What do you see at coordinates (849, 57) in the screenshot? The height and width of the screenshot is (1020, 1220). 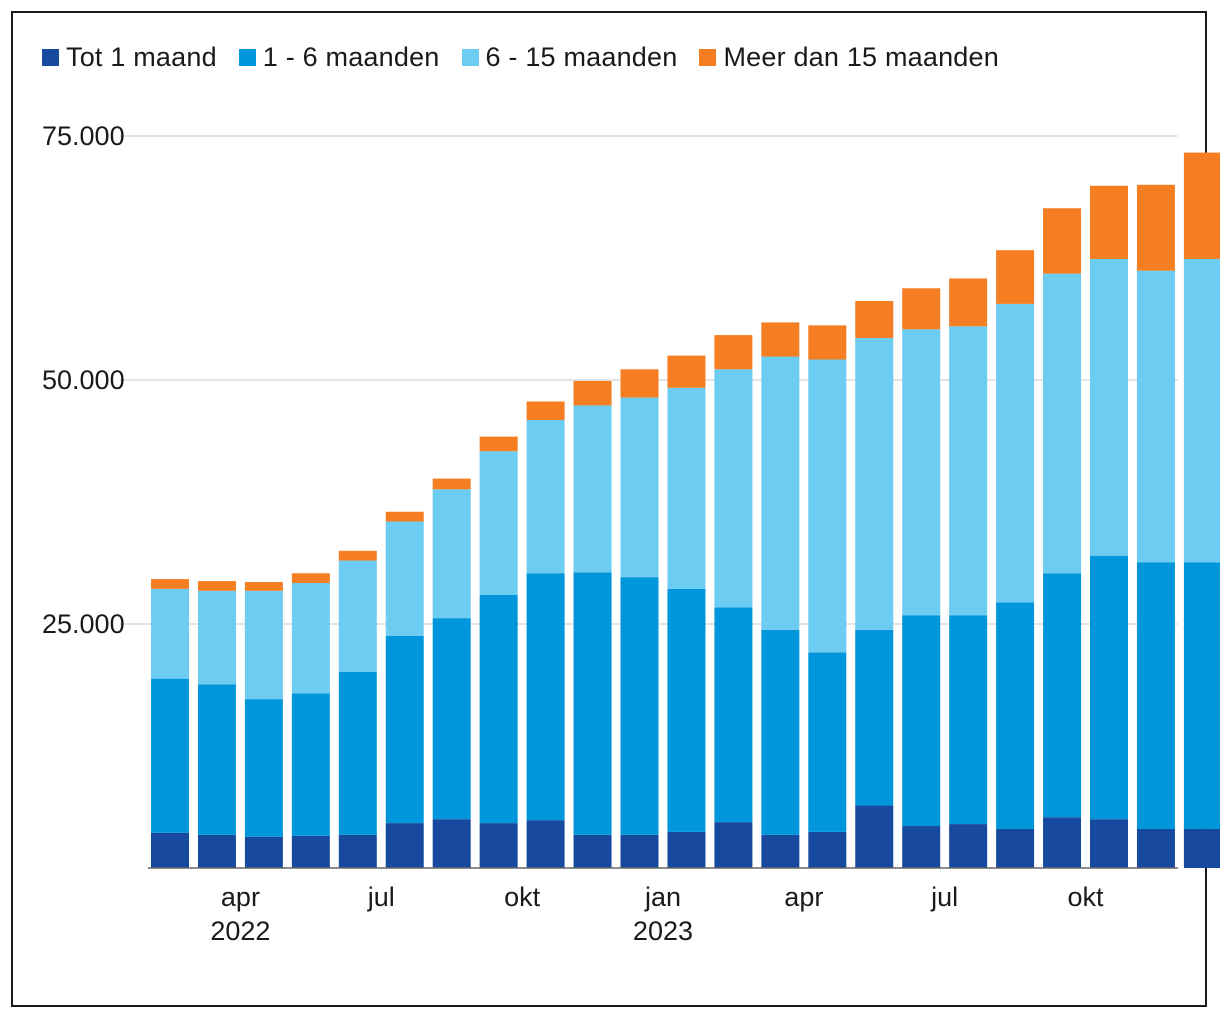 I see `legend-item-meer-dan-15-maanden: Meer dan 15 maanden` at bounding box center [849, 57].